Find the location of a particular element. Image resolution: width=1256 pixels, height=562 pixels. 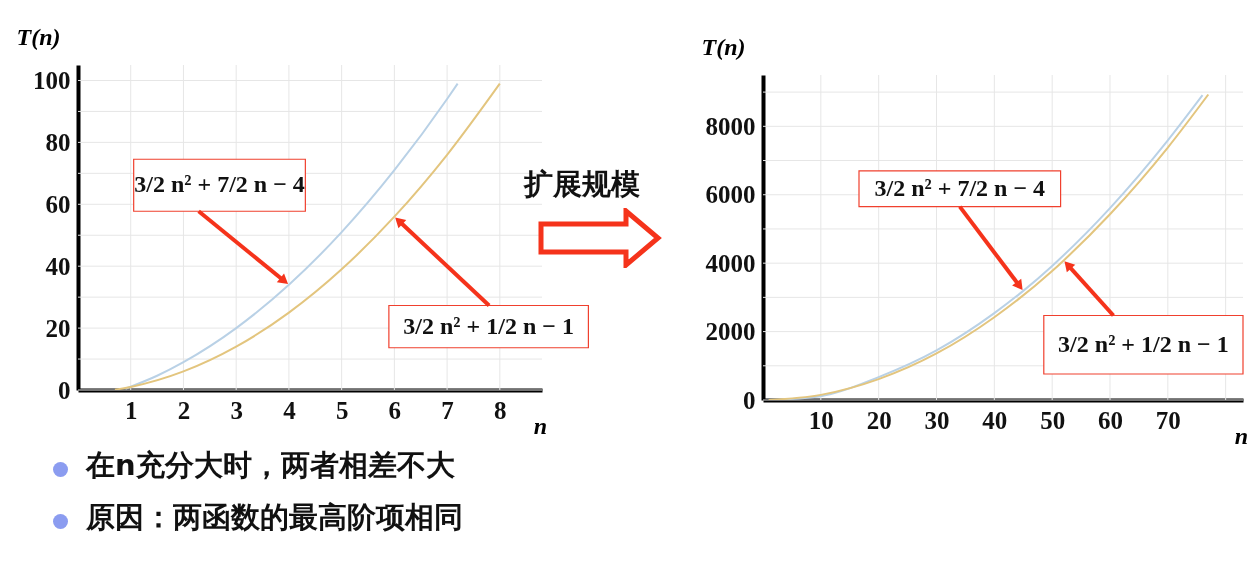

y-tick-label: 2000 is located at coordinates (730, 332).